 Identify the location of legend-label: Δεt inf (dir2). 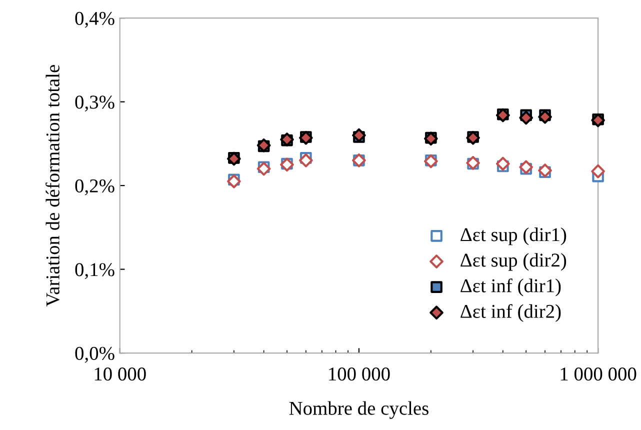
(510, 313).